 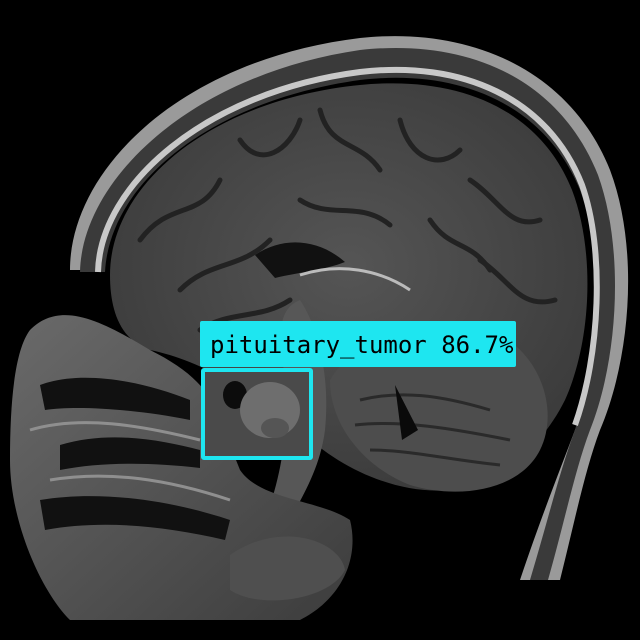 I want to click on detection-label: pituitary_tumor 86.7%, so click(x=358, y=344).